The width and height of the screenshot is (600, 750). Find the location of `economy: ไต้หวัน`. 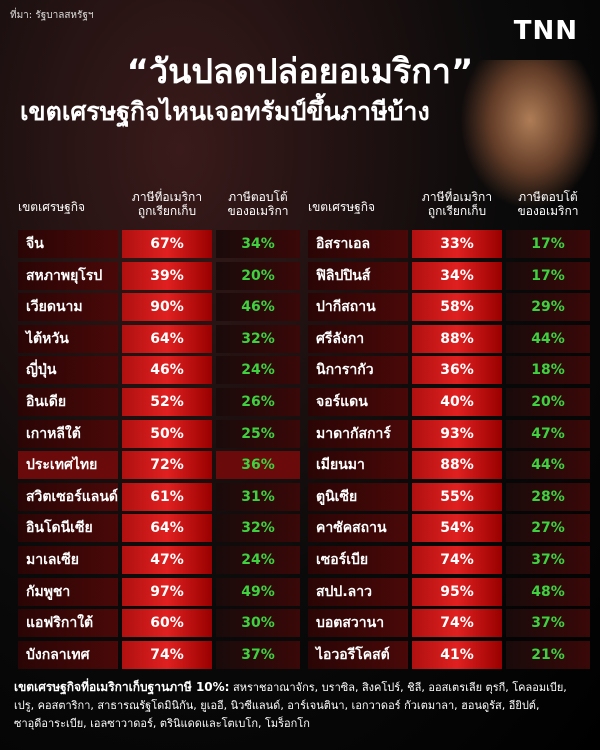

economy: ไต้หวัน is located at coordinates (68, 338).